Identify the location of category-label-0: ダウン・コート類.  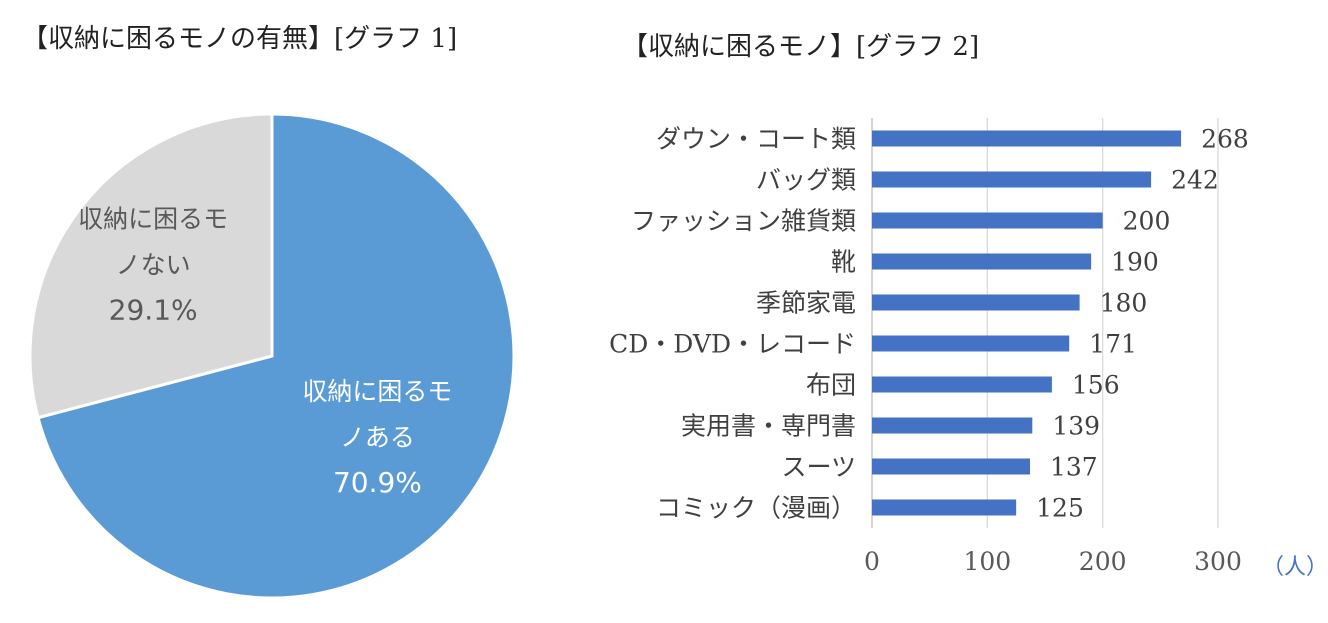
(756, 139).